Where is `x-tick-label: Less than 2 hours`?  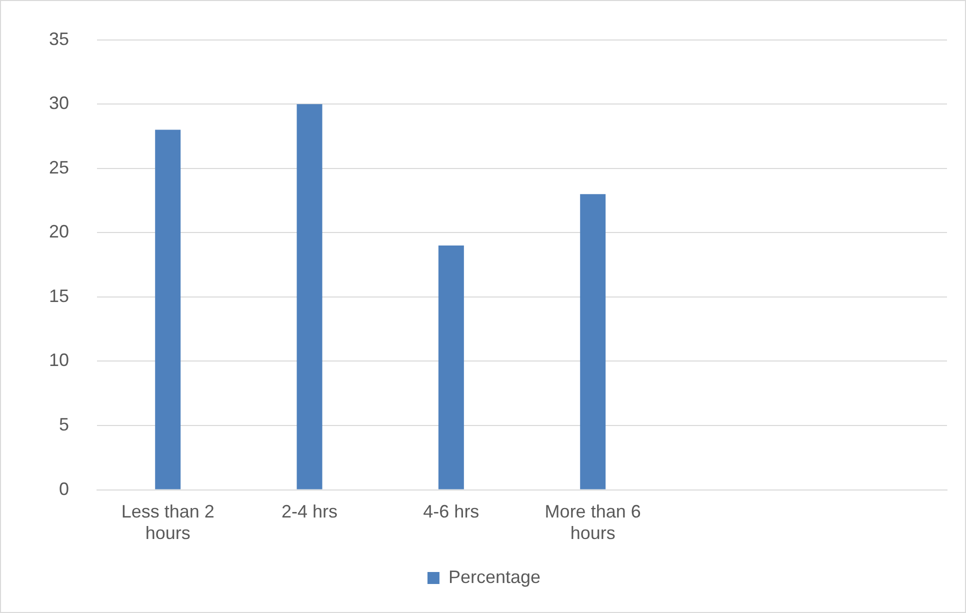
x-tick-label: Less than 2 hours is located at coordinates (167, 523).